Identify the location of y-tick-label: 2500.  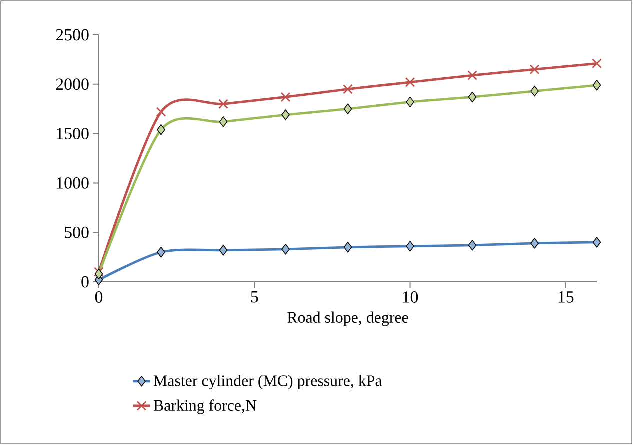
(72, 35).